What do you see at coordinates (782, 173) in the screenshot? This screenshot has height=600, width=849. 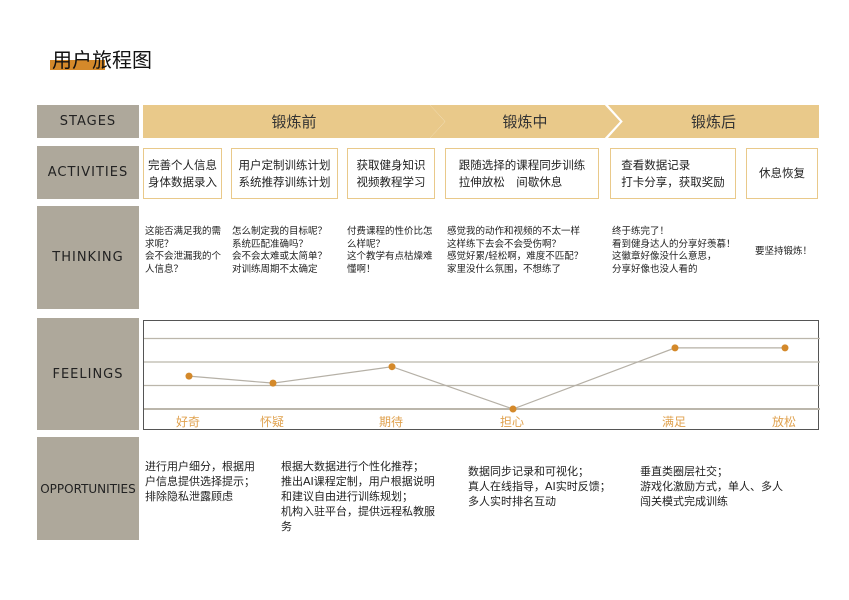 I see `activity-card: 休息恢复` at bounding box center [782, 173].